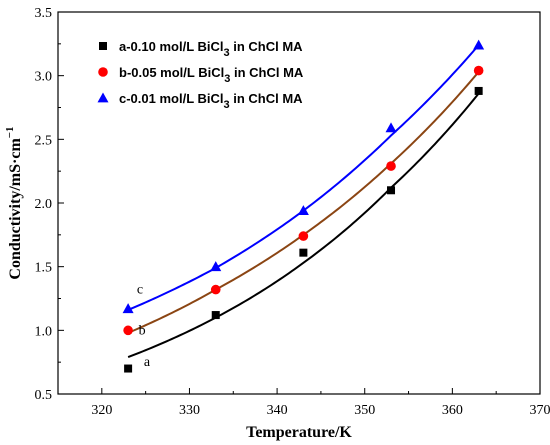 The image size is (550, 445). Describe the element at coordinates (44, 331) in the screenshot. I see `y-tick-label: 1.0` at that location.